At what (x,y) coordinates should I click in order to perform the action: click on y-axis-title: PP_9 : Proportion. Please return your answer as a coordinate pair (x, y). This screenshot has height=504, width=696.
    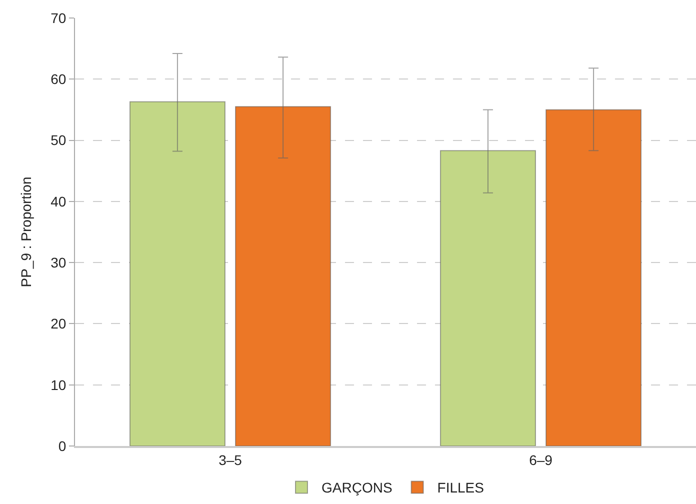
    Looking at the image, I should click on (26, 232).